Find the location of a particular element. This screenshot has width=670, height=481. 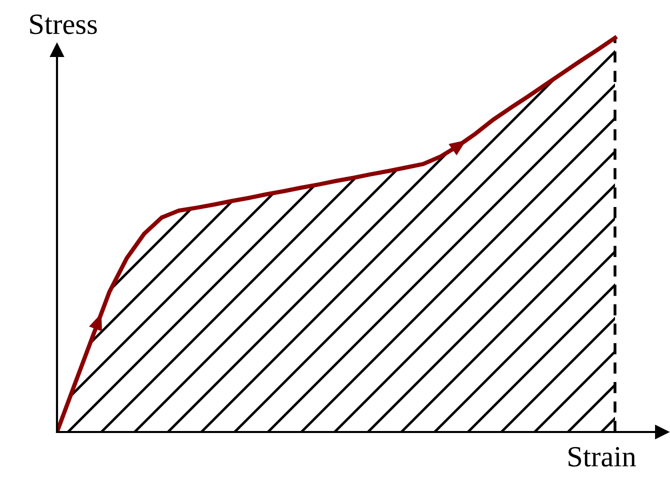

y-axis-title: Stress is located at coordinates (63, 24).